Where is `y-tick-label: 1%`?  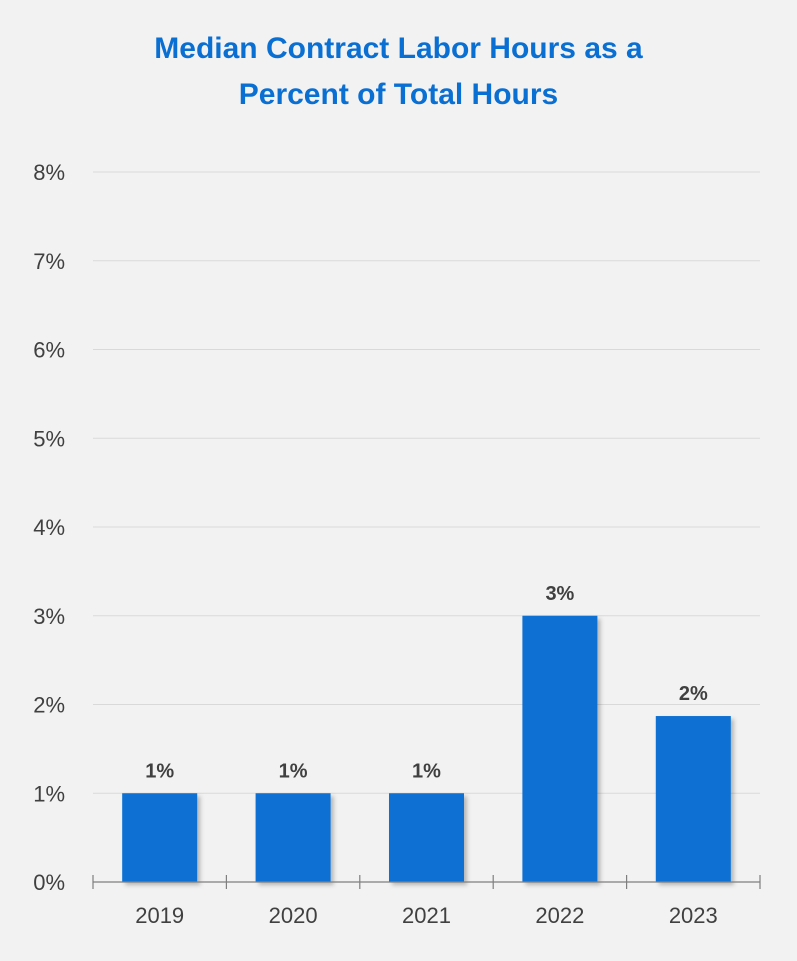
y-tick-label: 1% is located at coordinates (49, 793).